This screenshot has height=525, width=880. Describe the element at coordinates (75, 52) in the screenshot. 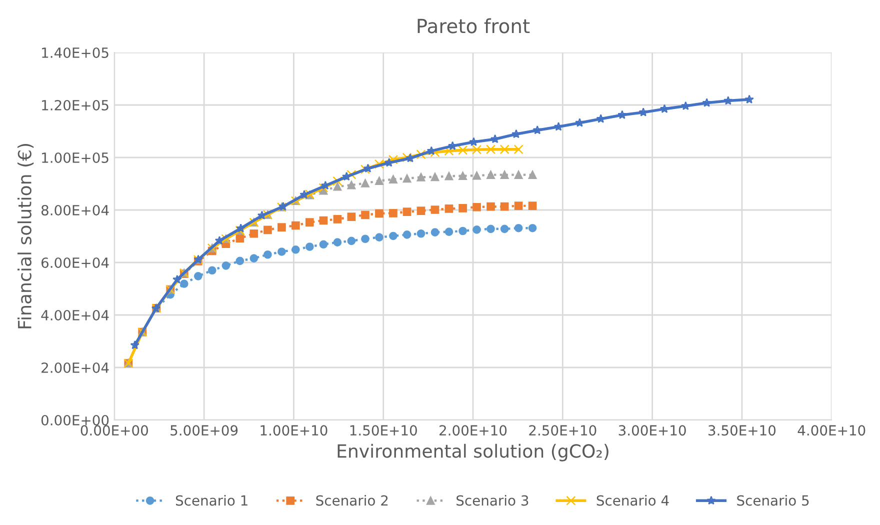

I see `y-tick-label: 1.40E+05` at that location.